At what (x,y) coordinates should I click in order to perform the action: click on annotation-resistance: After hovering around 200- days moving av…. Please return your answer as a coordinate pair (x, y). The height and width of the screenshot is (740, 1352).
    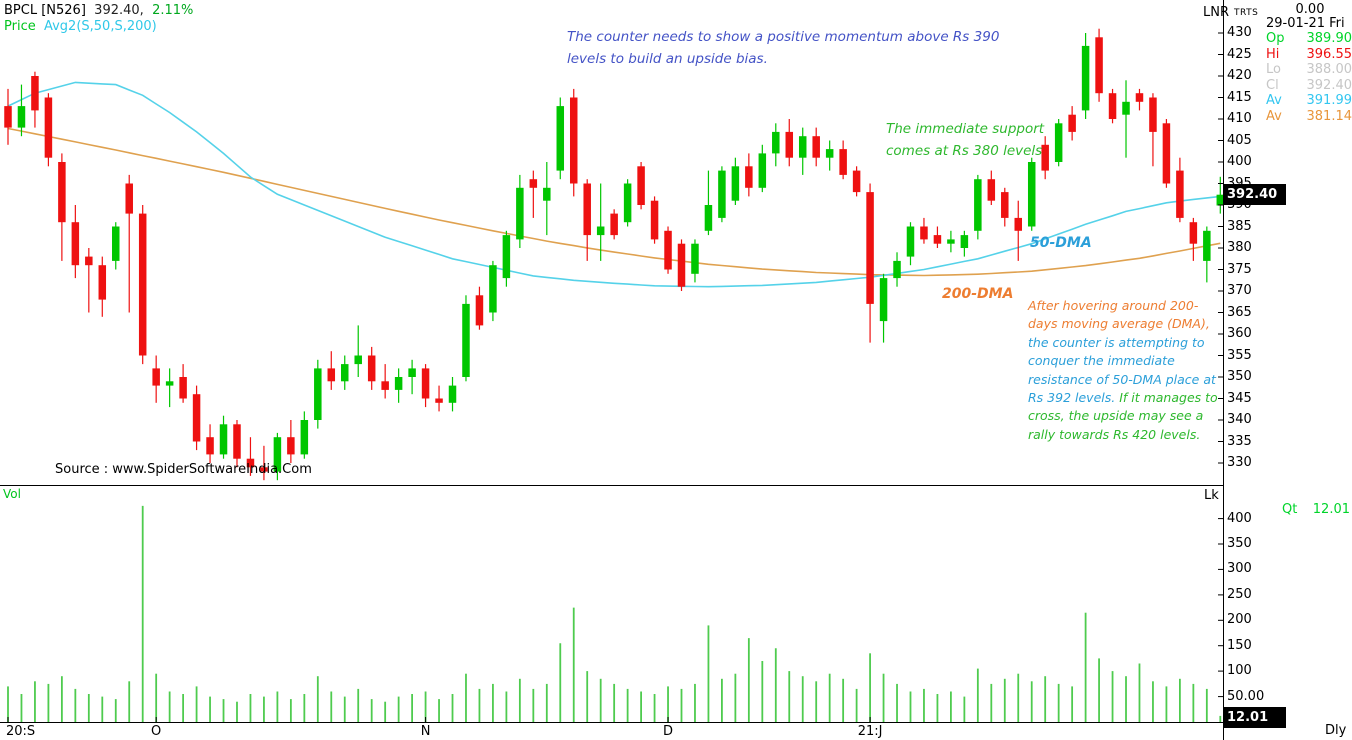
    Looking at the image, I should click on (1123, 370).